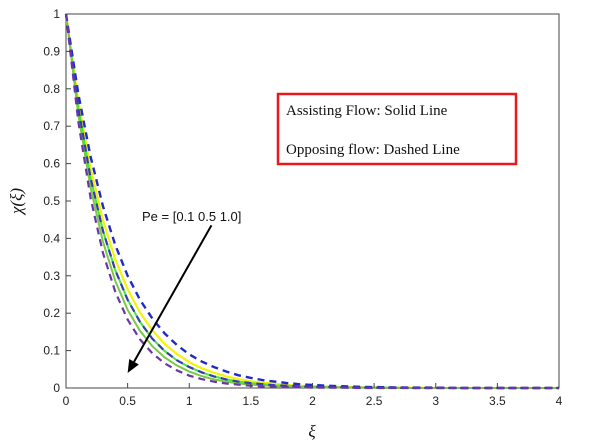 This screenshot has width=596, height=448. I want to click on x-tick-label: 2.5, so click(374, 401).